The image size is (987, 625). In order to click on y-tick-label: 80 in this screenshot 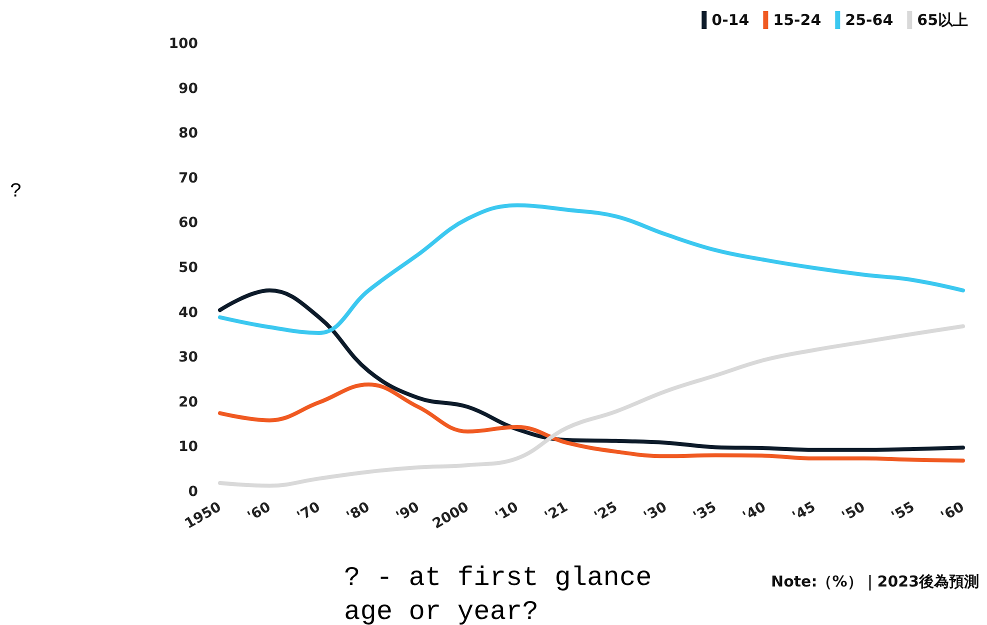, I will do `click(188, 134)`.